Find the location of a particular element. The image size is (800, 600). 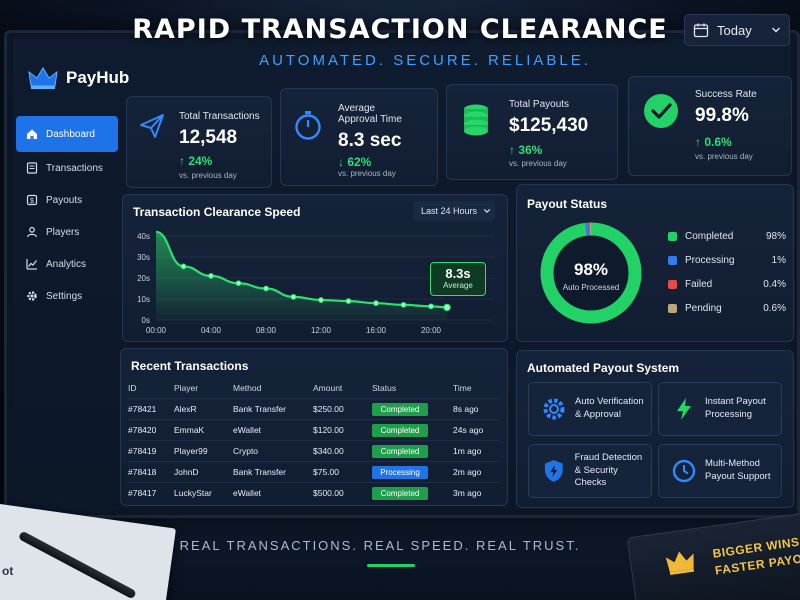

brand-name: PayHub is located at coordinates (98, 77).